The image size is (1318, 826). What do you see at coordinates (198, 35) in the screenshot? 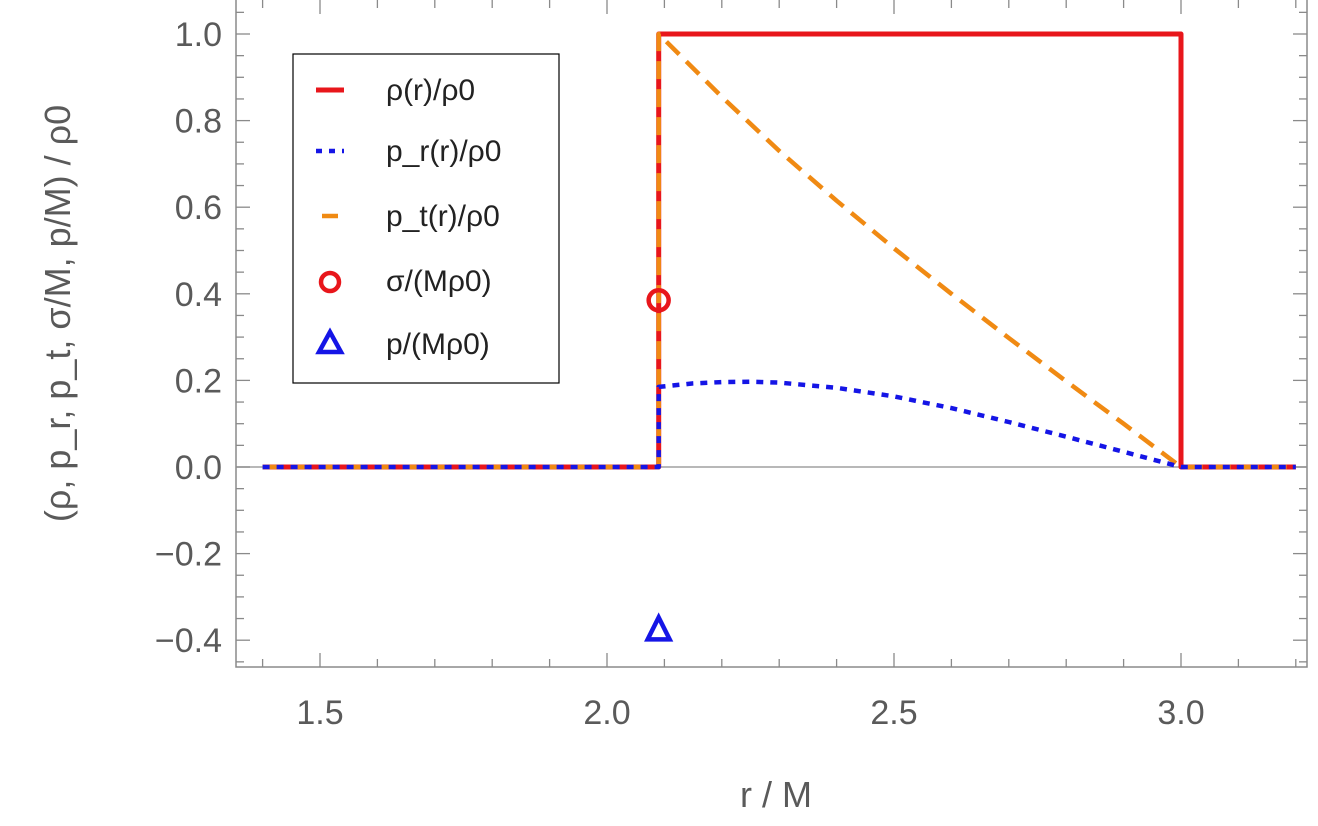
I see `y-tick-label: 1.0` at bounding box center [198, 35].